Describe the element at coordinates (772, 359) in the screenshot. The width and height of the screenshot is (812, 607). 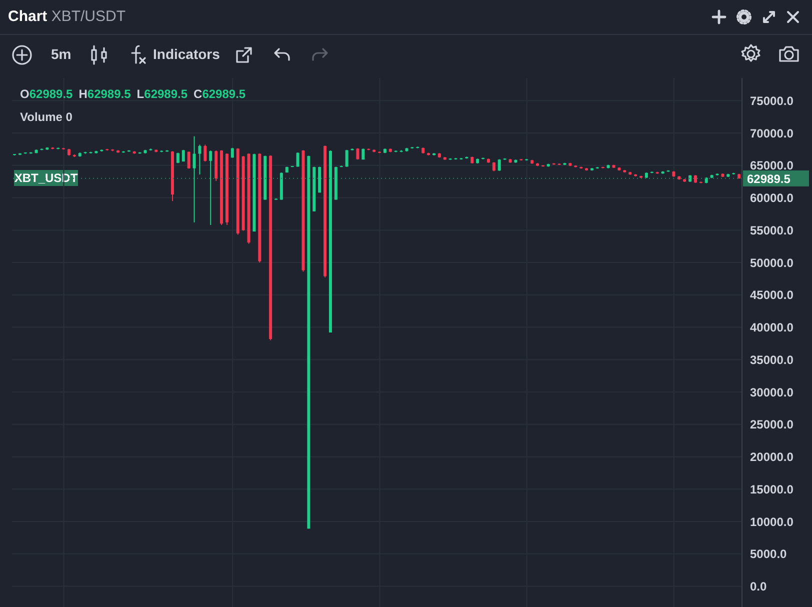
I see `y-tick-label: 35000.0` at that location.